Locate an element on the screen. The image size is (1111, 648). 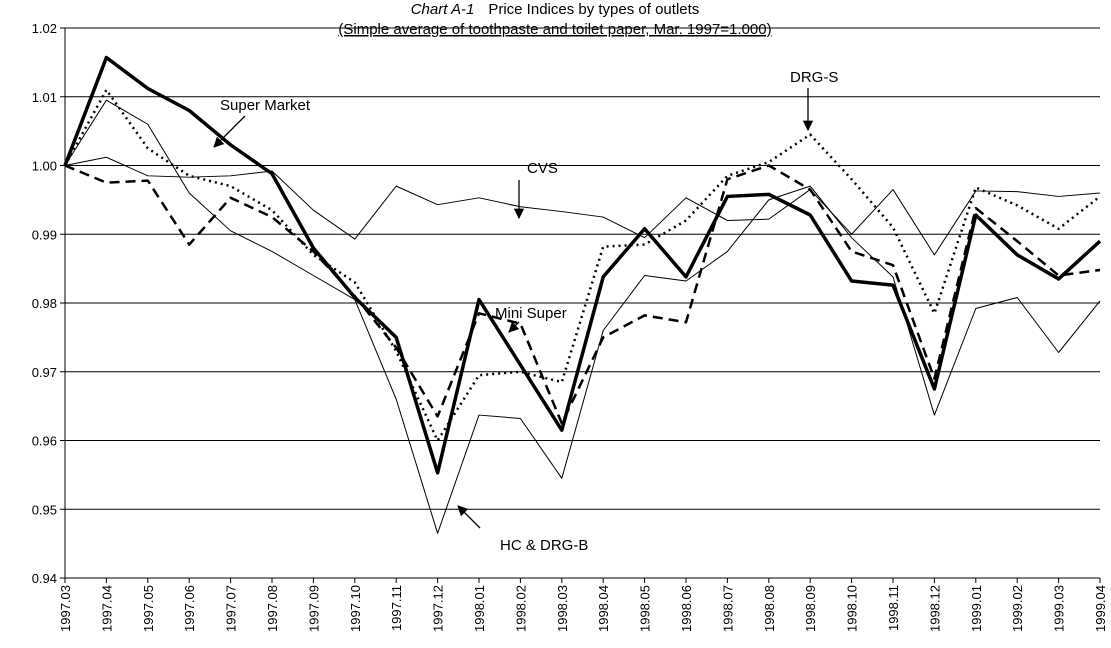
y-tick-label: 0.95 is located at coordinates (44, 509).